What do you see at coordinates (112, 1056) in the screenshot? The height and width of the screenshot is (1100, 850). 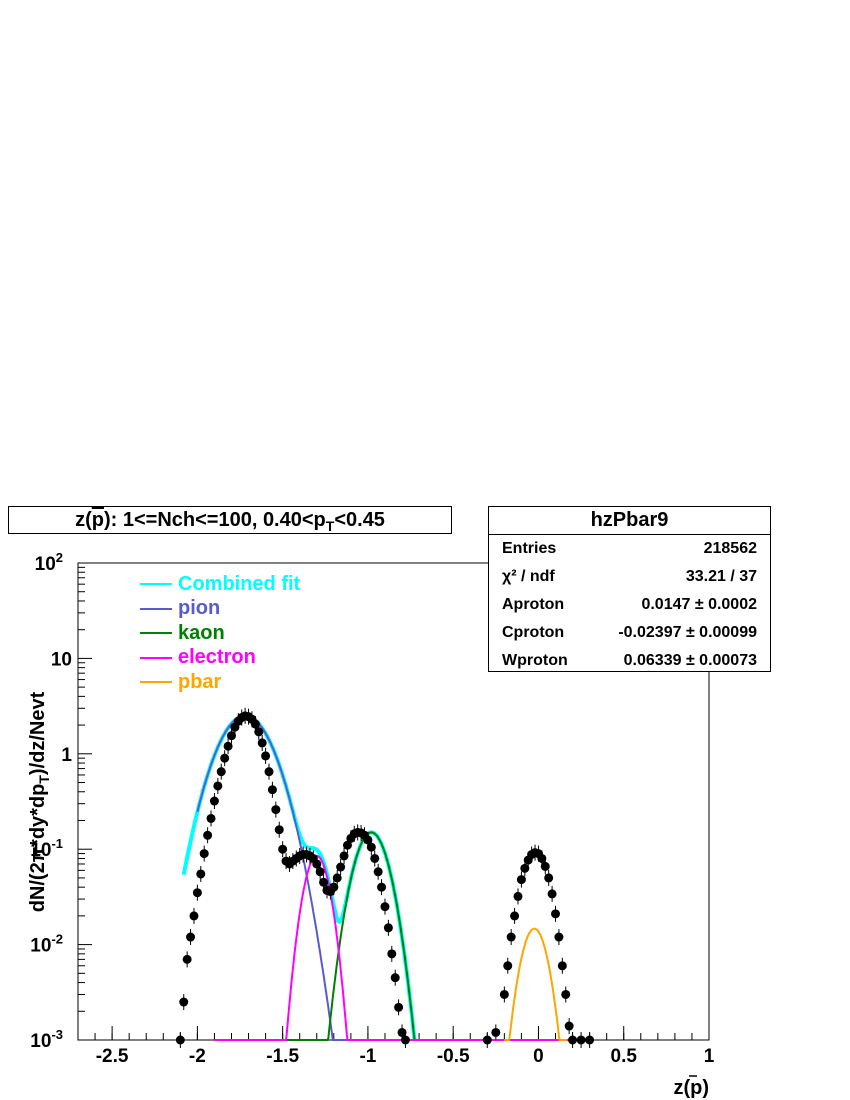 I see `x-tick-label: -2.5` at bounding box center [112, 1056].